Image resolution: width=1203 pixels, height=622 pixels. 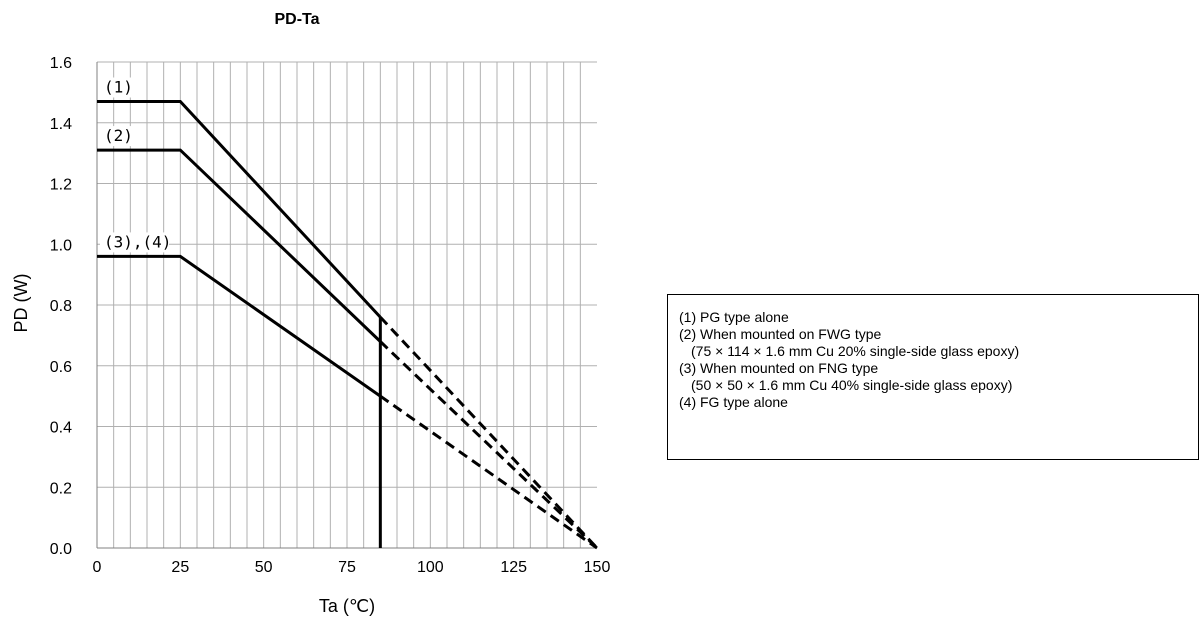 I want to click on series-label-3: (3),(4), so click(x=137, y=241).